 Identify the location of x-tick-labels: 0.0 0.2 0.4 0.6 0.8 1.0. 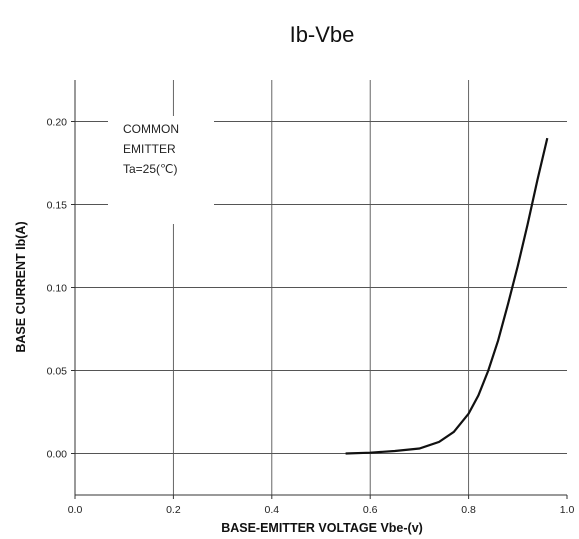
(321, 510).